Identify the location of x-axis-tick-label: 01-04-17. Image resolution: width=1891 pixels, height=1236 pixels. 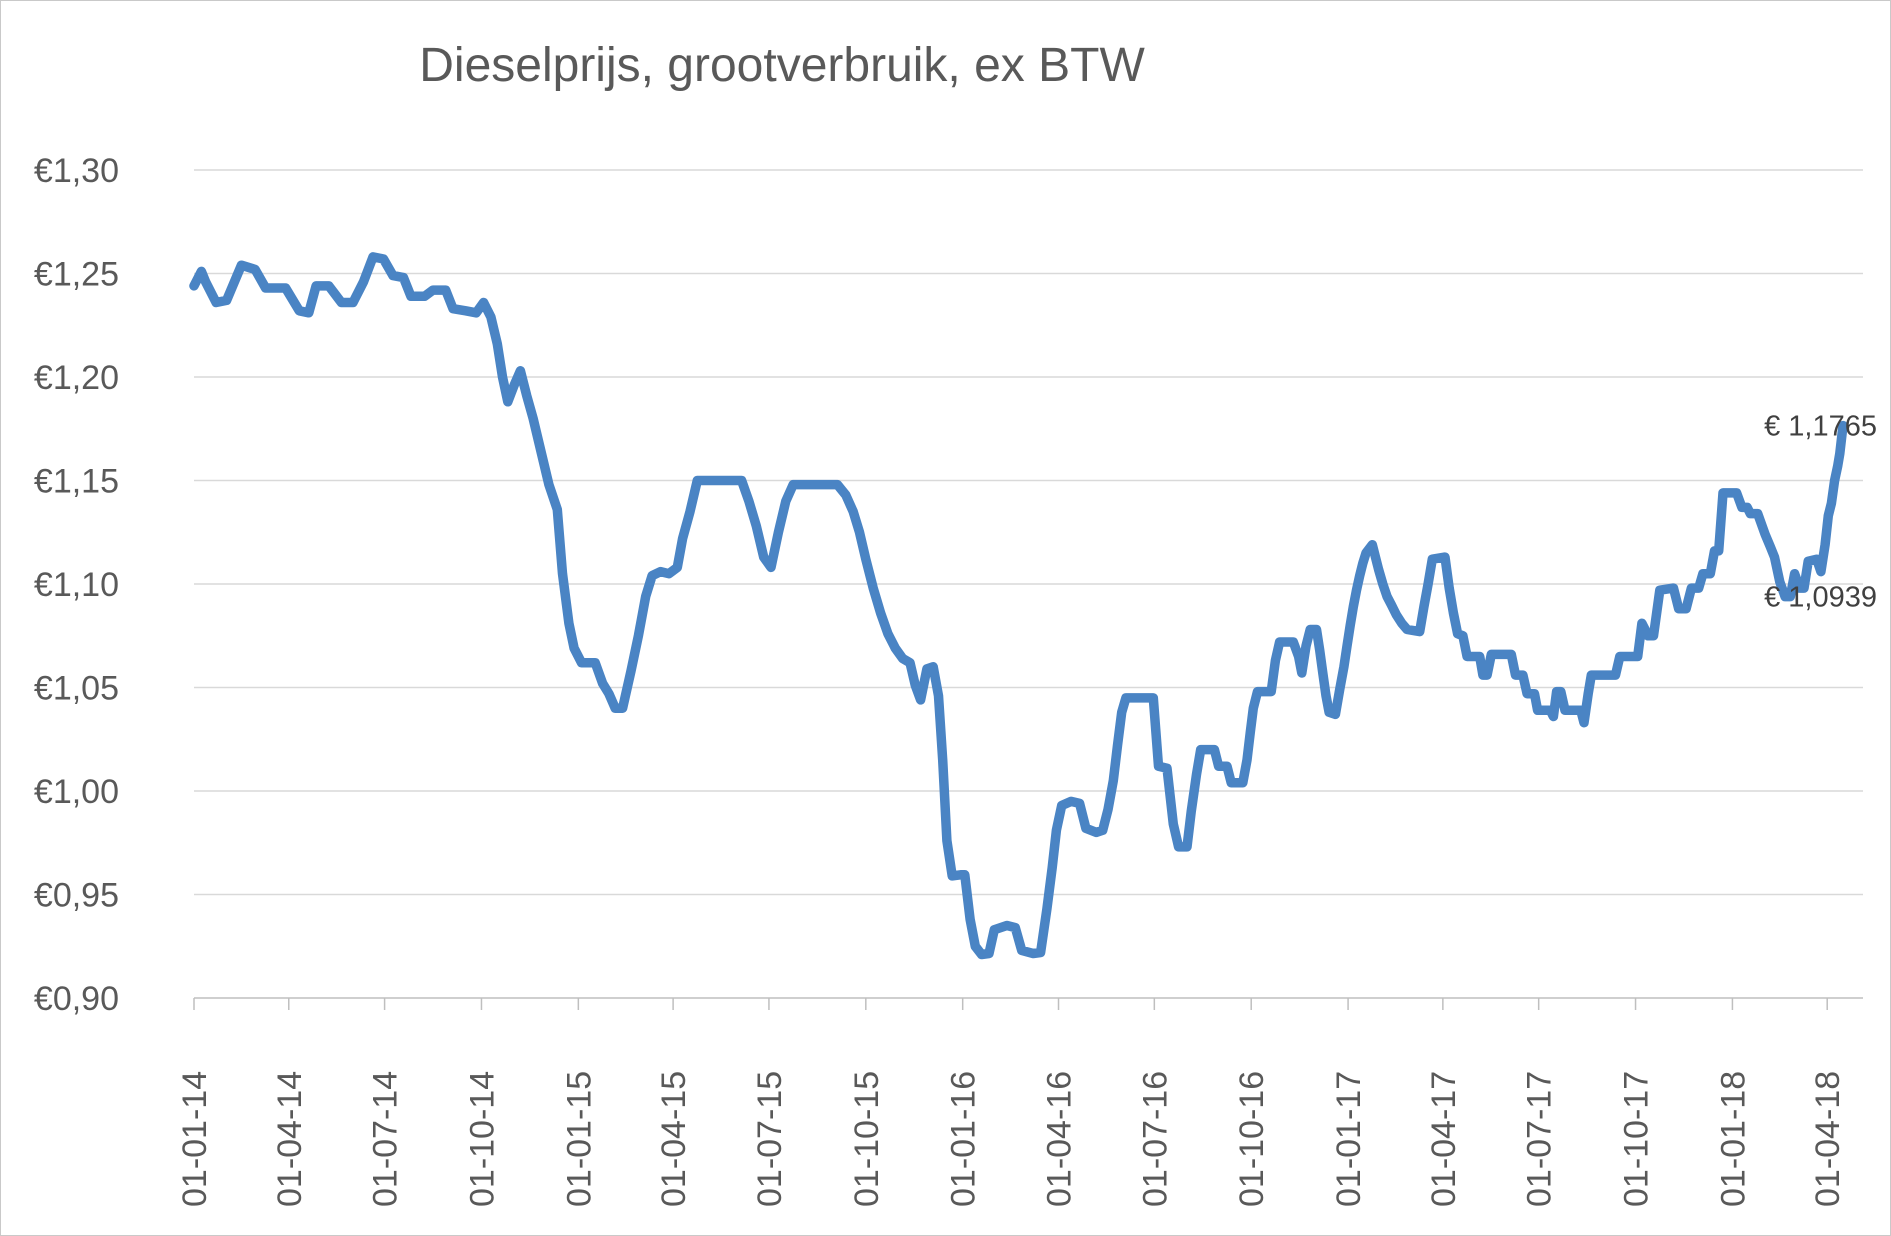
(1444, 1139).